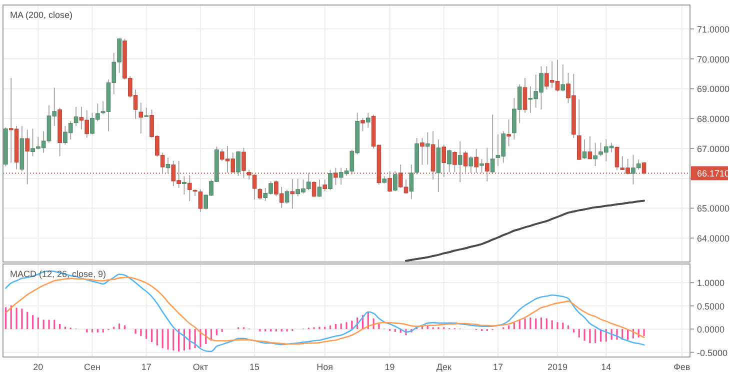 This screenshot has width=730, height=376. Describe the element at coordinates (557, 367) in the screenshot. I see `x-tick-label: 2019` at that location.